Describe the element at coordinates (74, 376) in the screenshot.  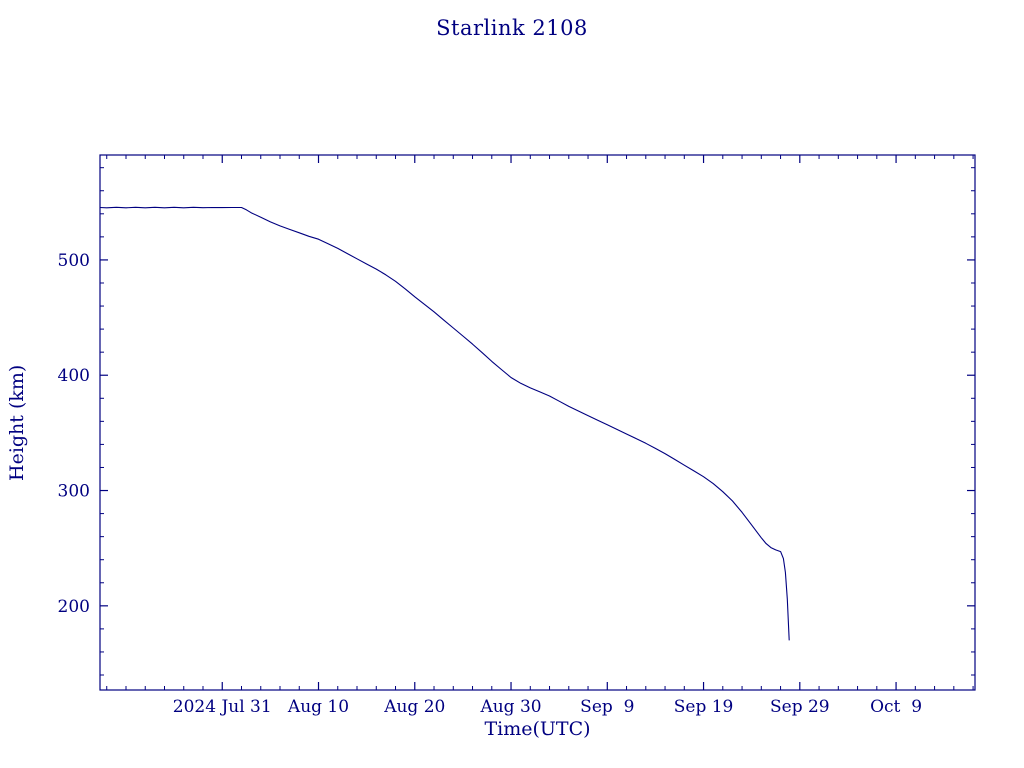
I see `y-tick-label: 400` at that location.